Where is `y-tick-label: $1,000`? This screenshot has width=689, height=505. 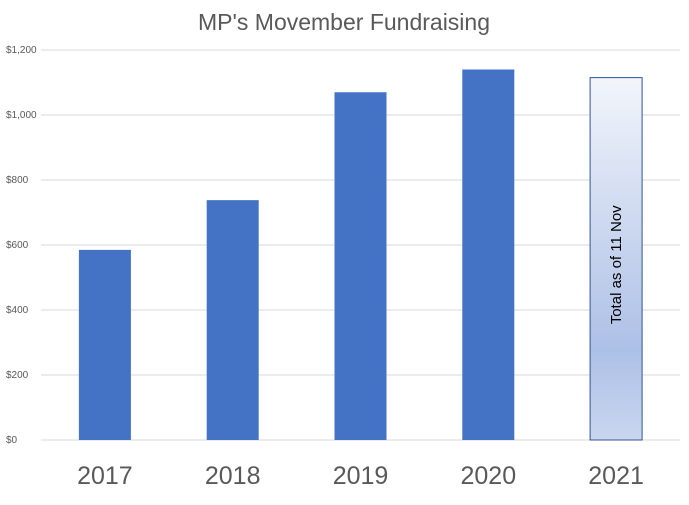
y-tick-label: $1,000 is located at coordinates (21, 115).